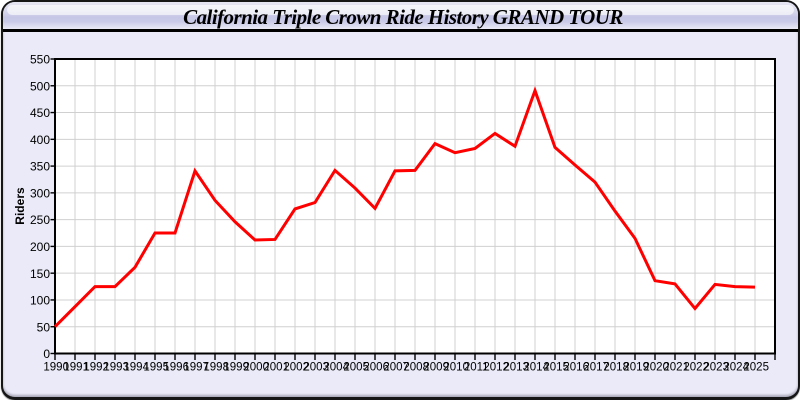 The image size is (800, 400). I want to click on svg-text: 2004, so click(336, 367).